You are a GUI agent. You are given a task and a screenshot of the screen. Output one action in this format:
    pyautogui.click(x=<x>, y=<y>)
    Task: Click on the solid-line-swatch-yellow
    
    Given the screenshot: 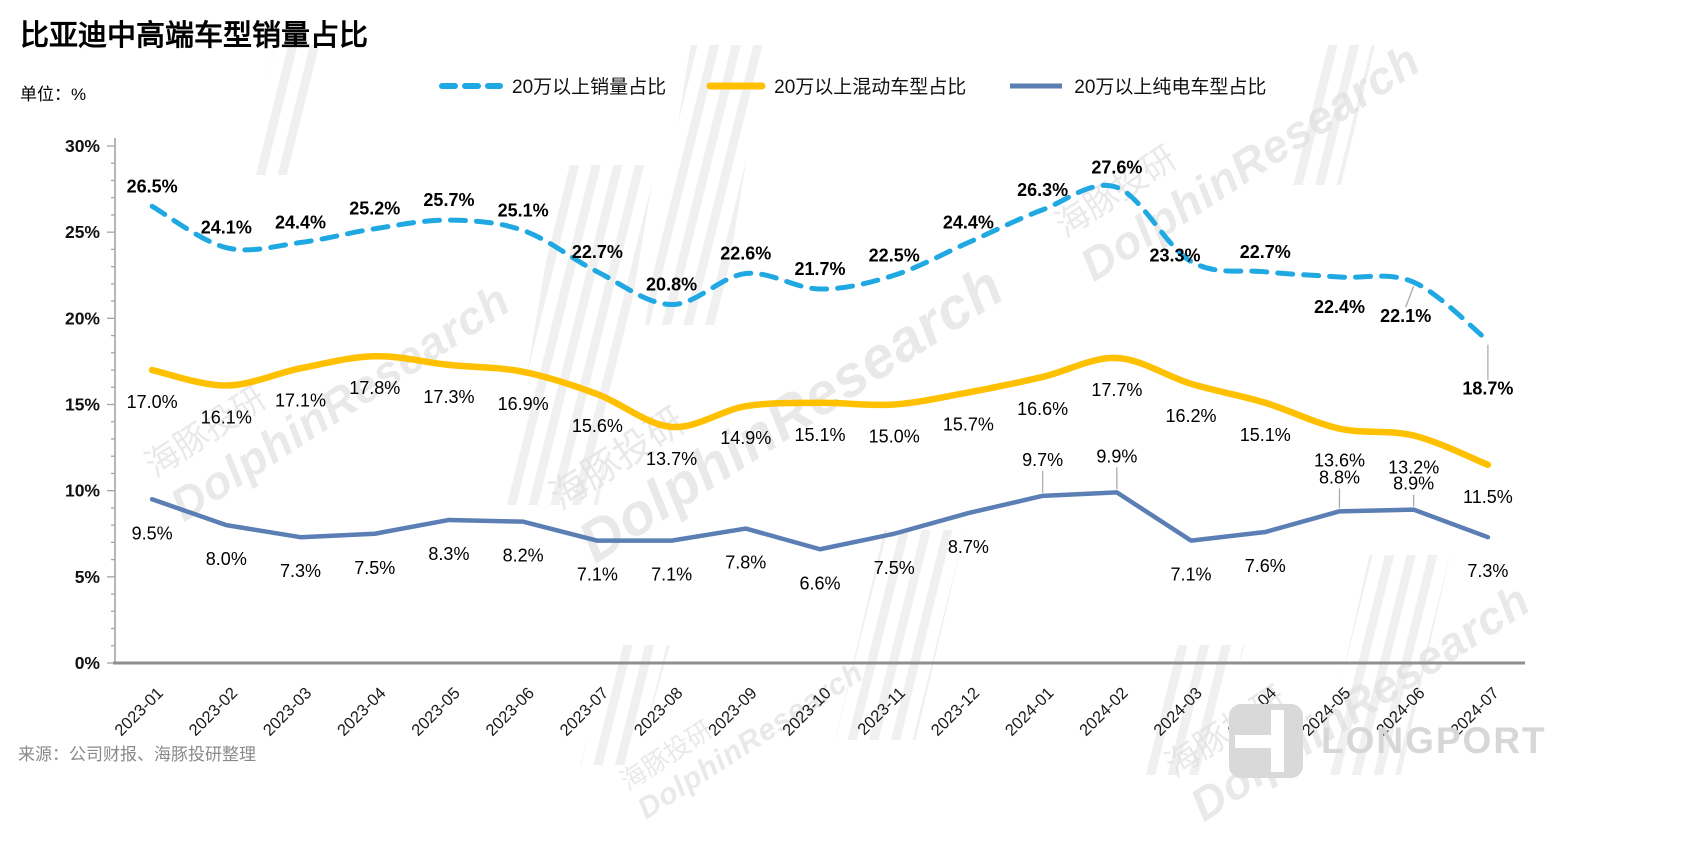 What is the action you would take?
    pyautogui.click(x=736, y=85)
    